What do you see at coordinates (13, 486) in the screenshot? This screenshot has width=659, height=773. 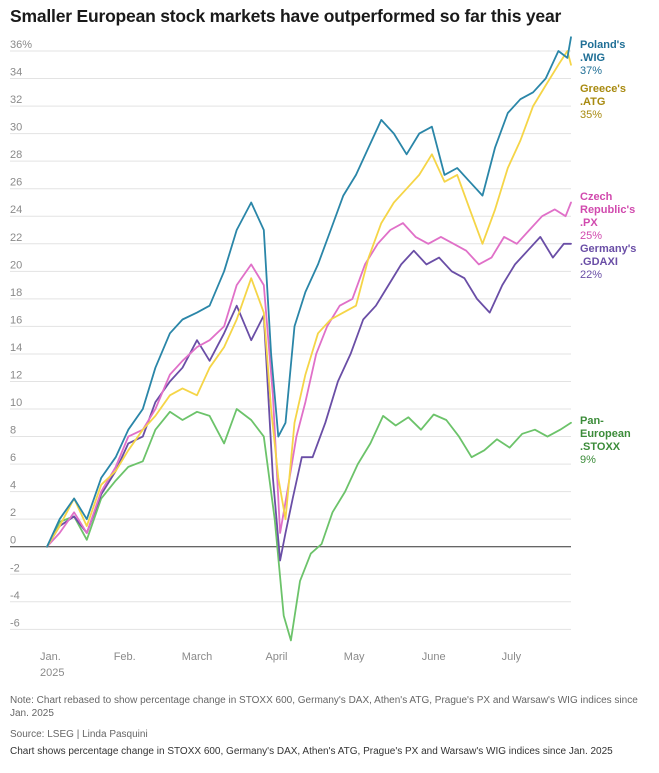 I see `y-tick-label: 4` at bounding box center [13, 486].